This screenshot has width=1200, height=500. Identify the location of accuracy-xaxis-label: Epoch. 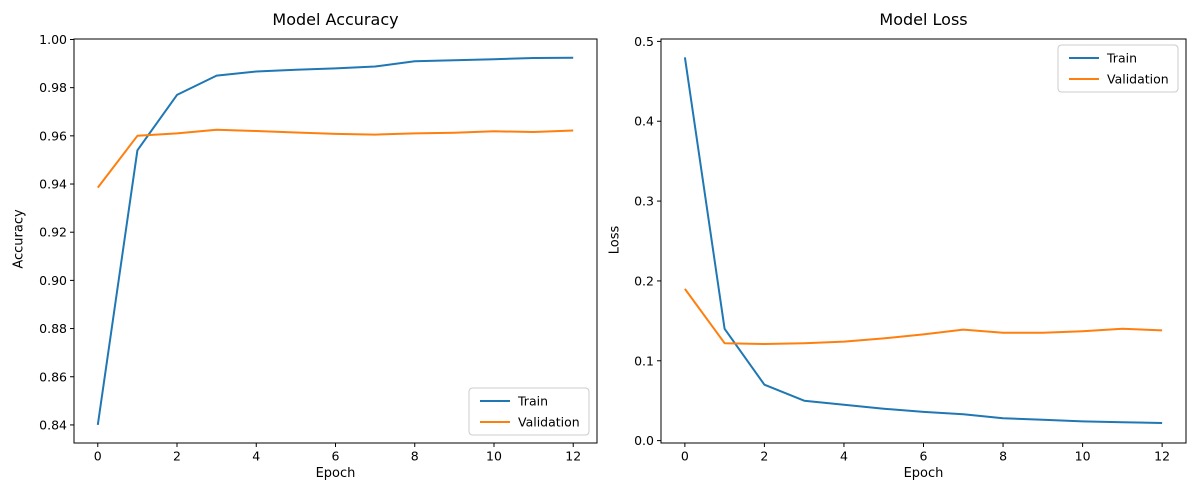
(335, 473).